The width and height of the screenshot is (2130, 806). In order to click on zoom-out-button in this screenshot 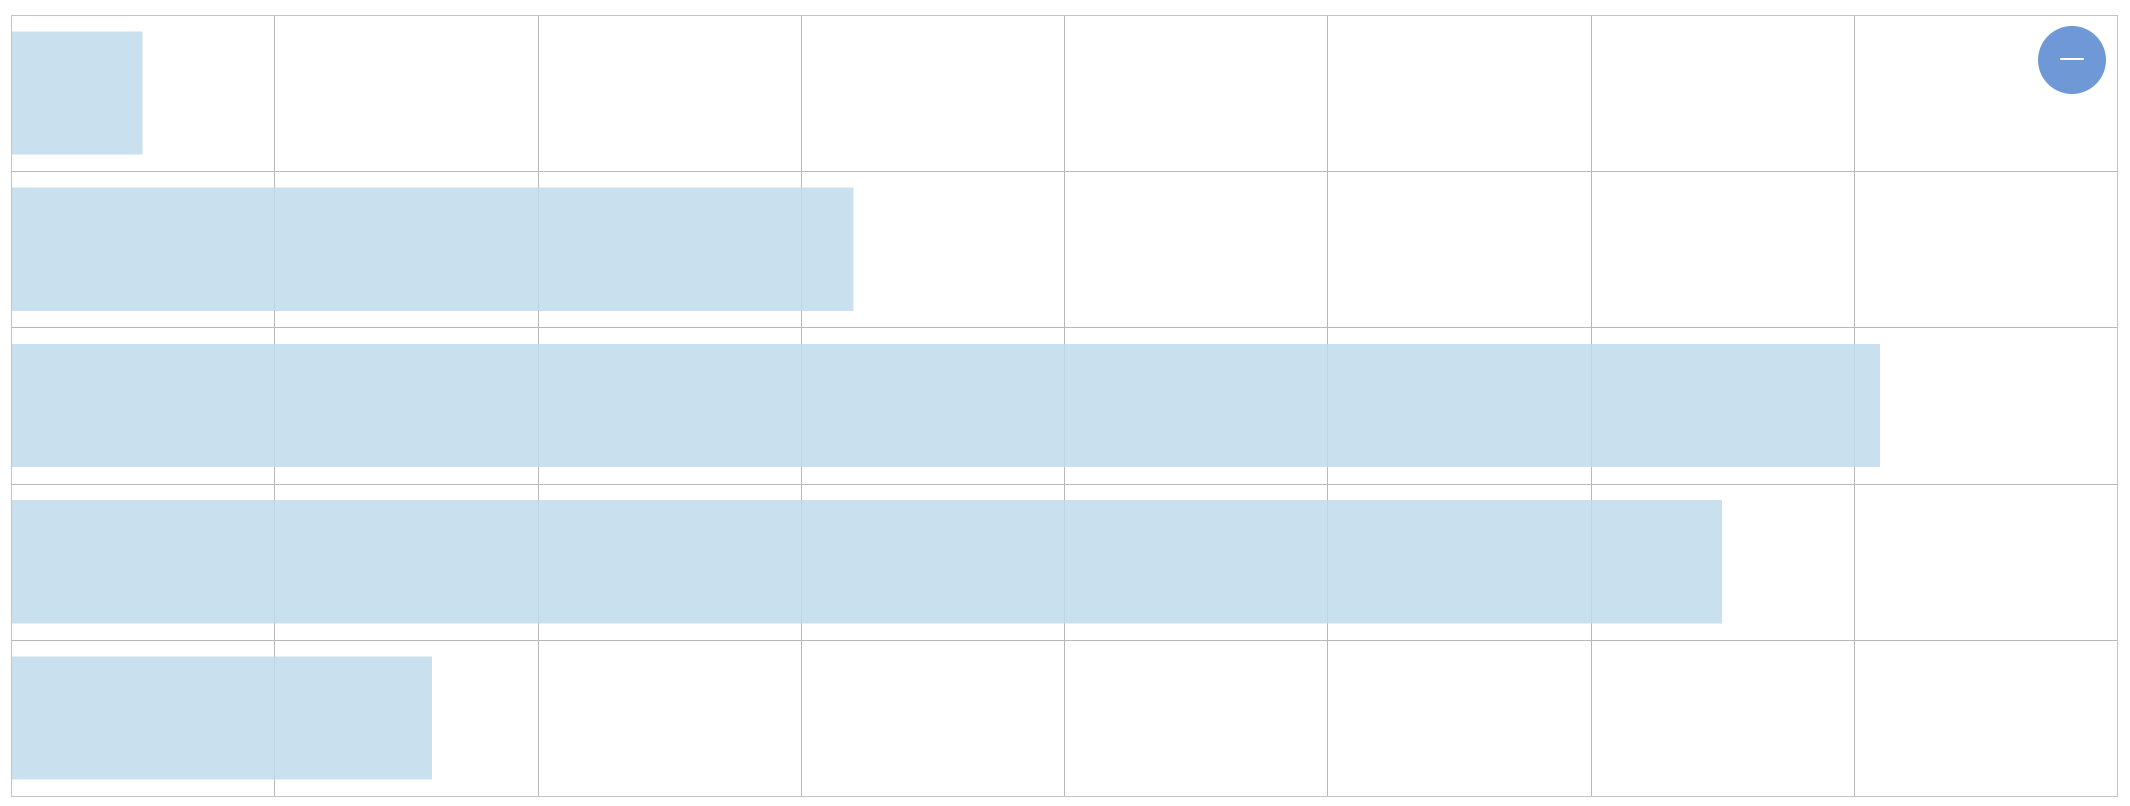, I will do `click(2072, 60)`.